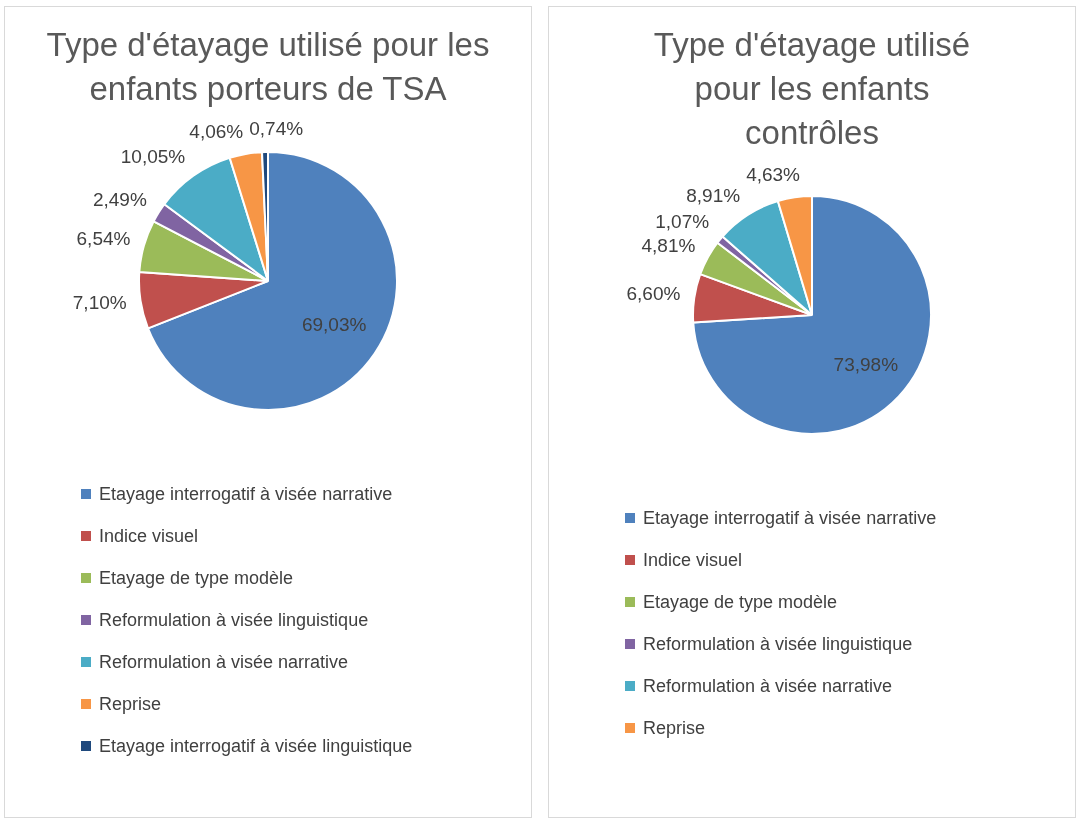 The image size is (1081, 823). Describe the element at coordinates (256, 746) in the screenshot. I see `legend-label: Etayage interrogatif à visée linguistique` at that location.